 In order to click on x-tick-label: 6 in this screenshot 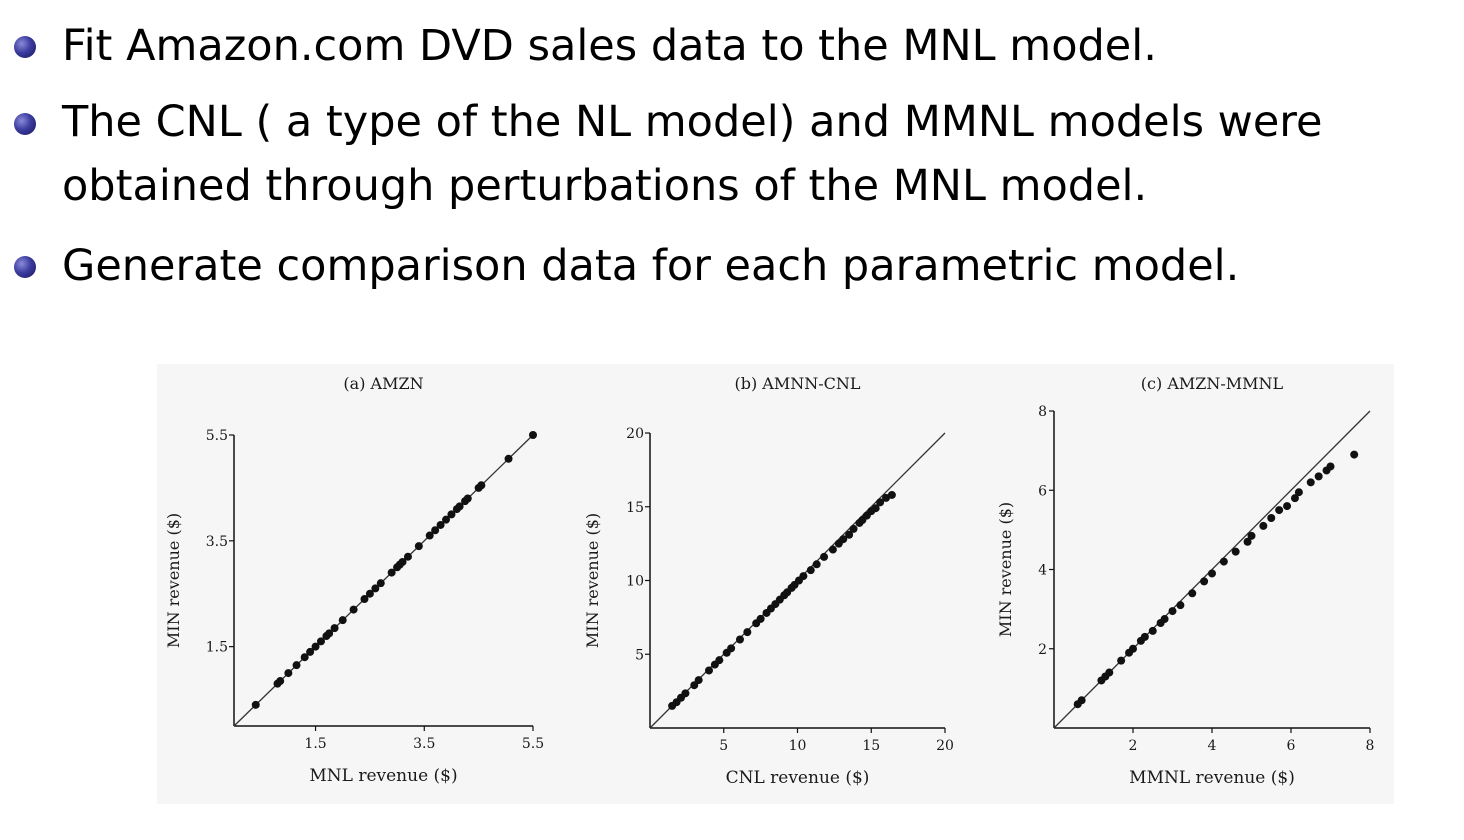, I will do `click(1291, 746)`.